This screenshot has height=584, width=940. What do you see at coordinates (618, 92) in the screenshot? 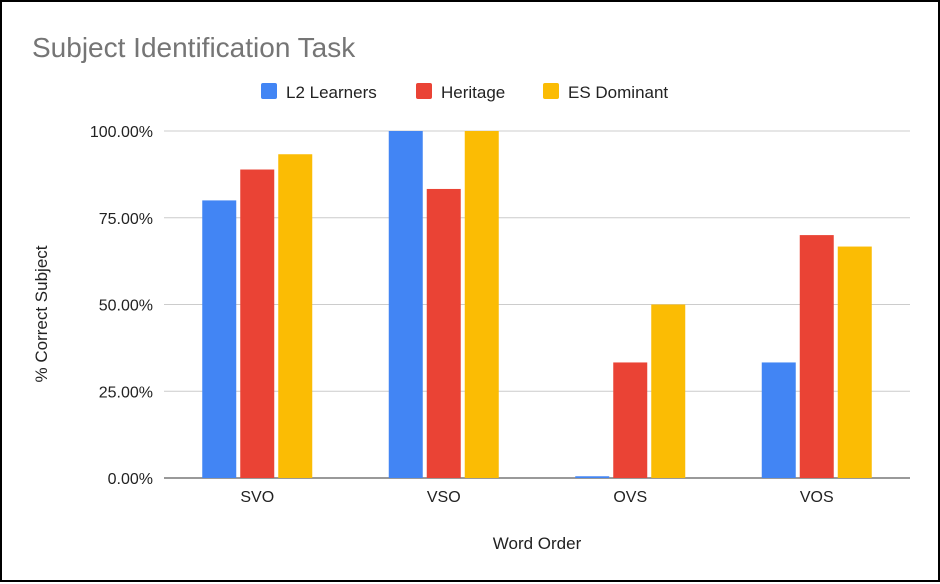
I see `legend-label: ES Dominant` at bounding box center [618, 92].